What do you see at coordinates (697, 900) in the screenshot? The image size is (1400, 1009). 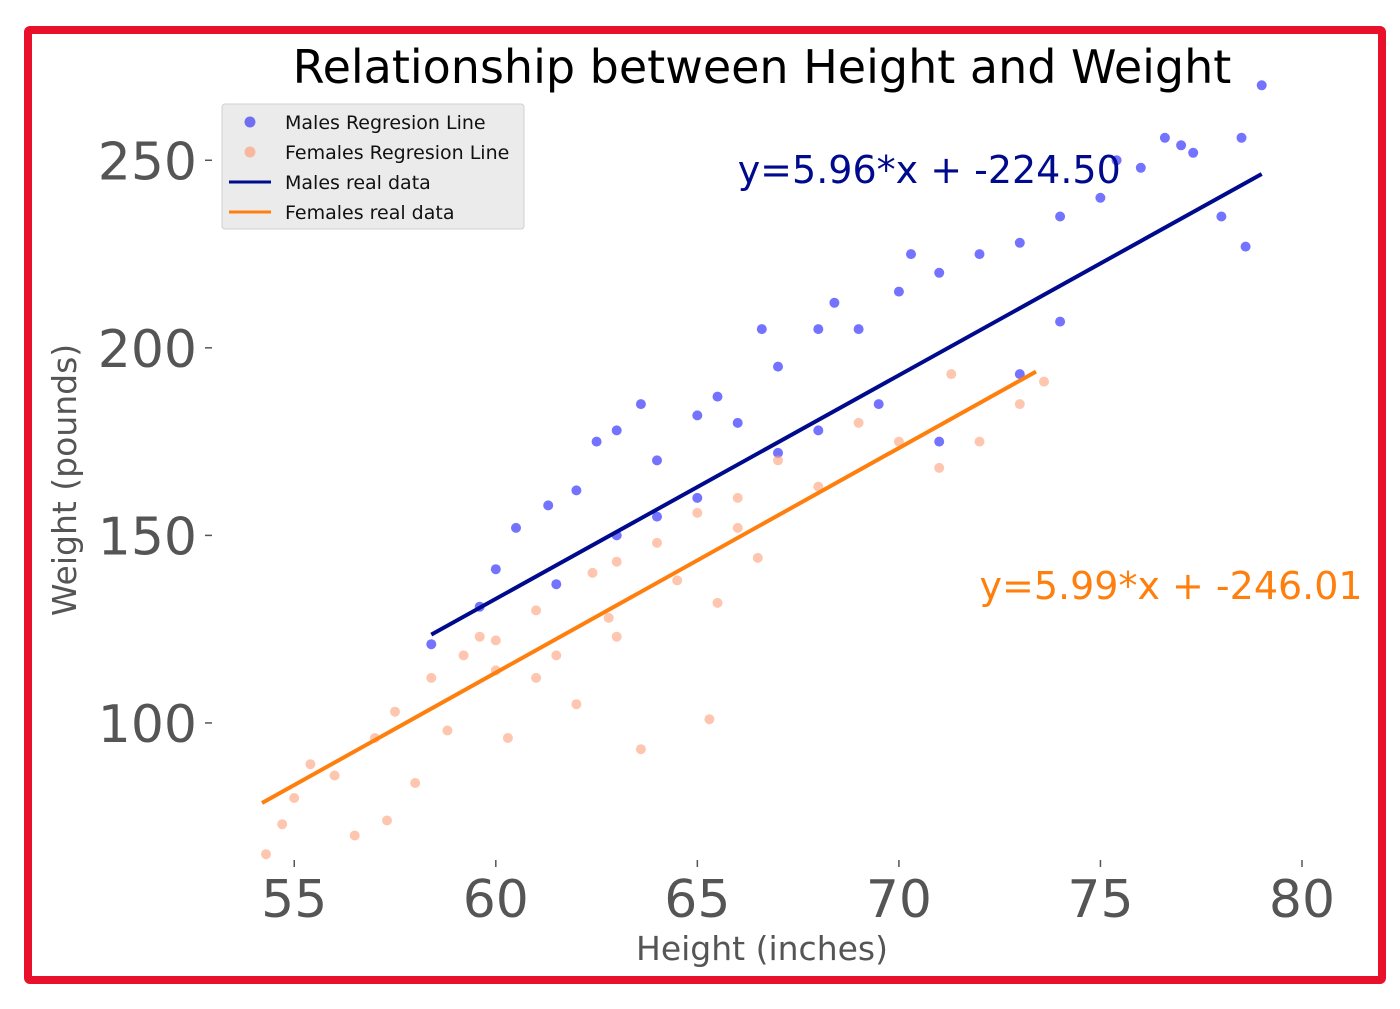 I see `x-tick-label: 65` at bounding box center [697, 900].